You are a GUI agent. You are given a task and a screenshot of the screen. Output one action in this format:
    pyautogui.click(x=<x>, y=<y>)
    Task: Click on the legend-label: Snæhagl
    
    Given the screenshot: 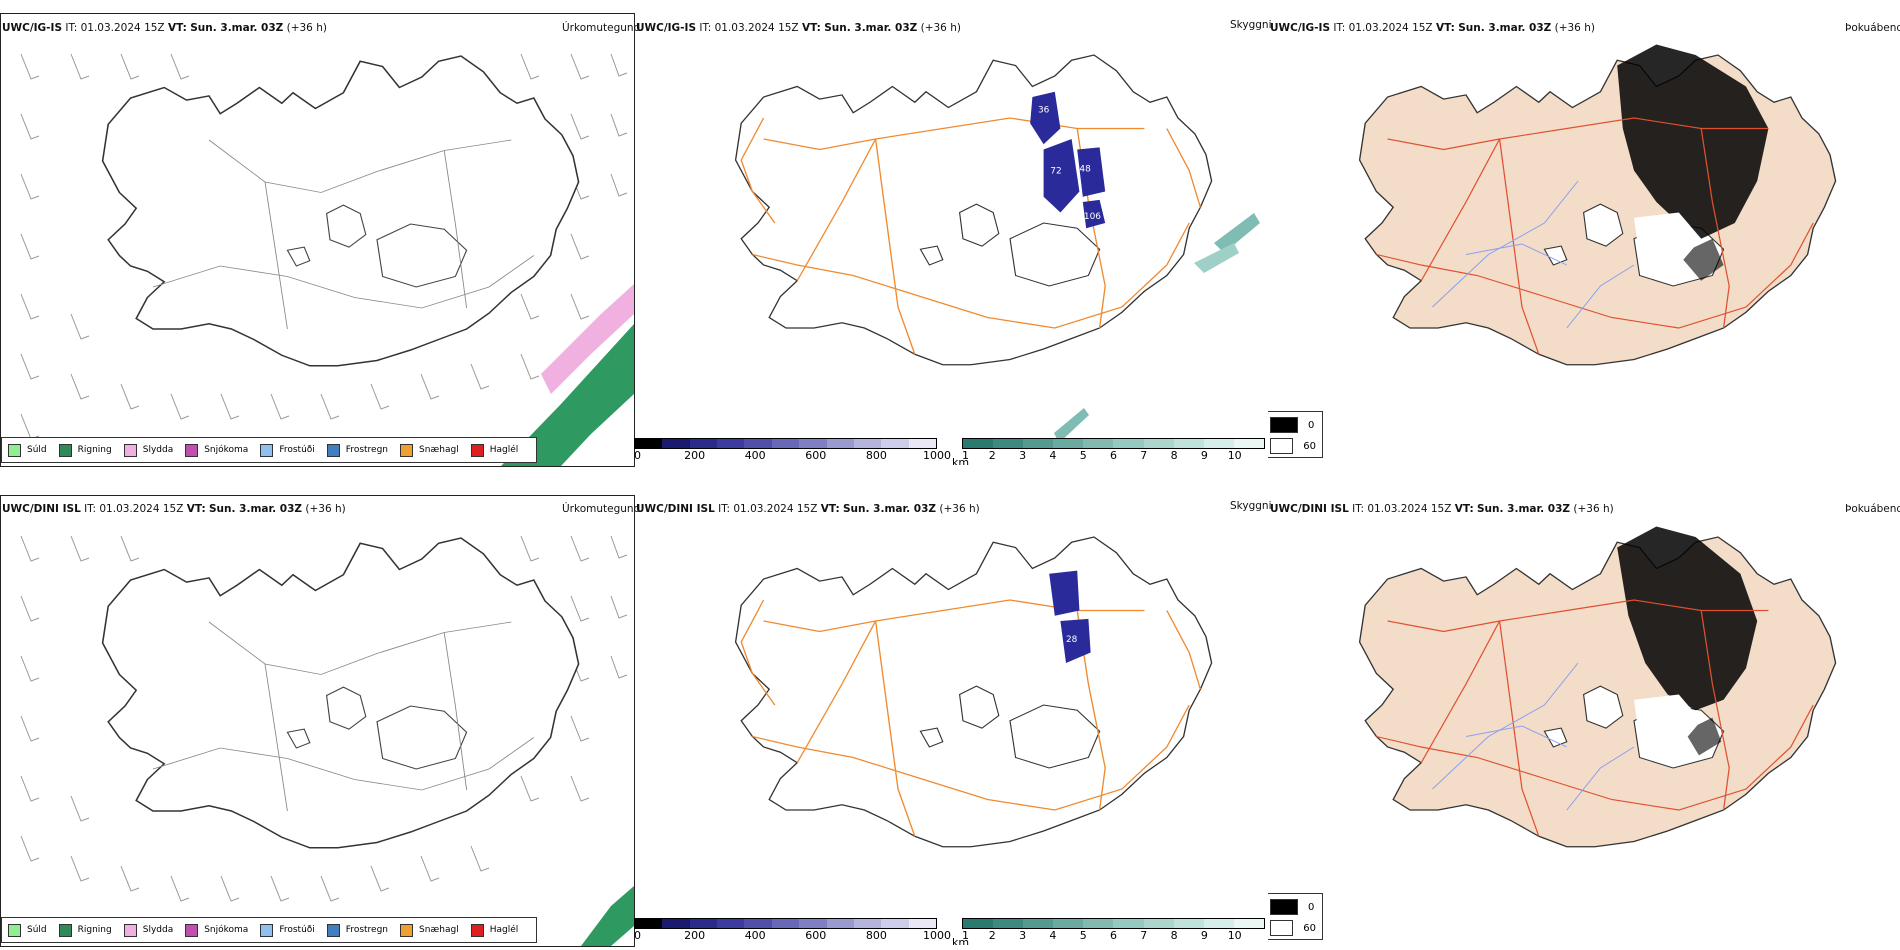 What is the action you would take?
    pyautogui.click(x=439, y=930)
    